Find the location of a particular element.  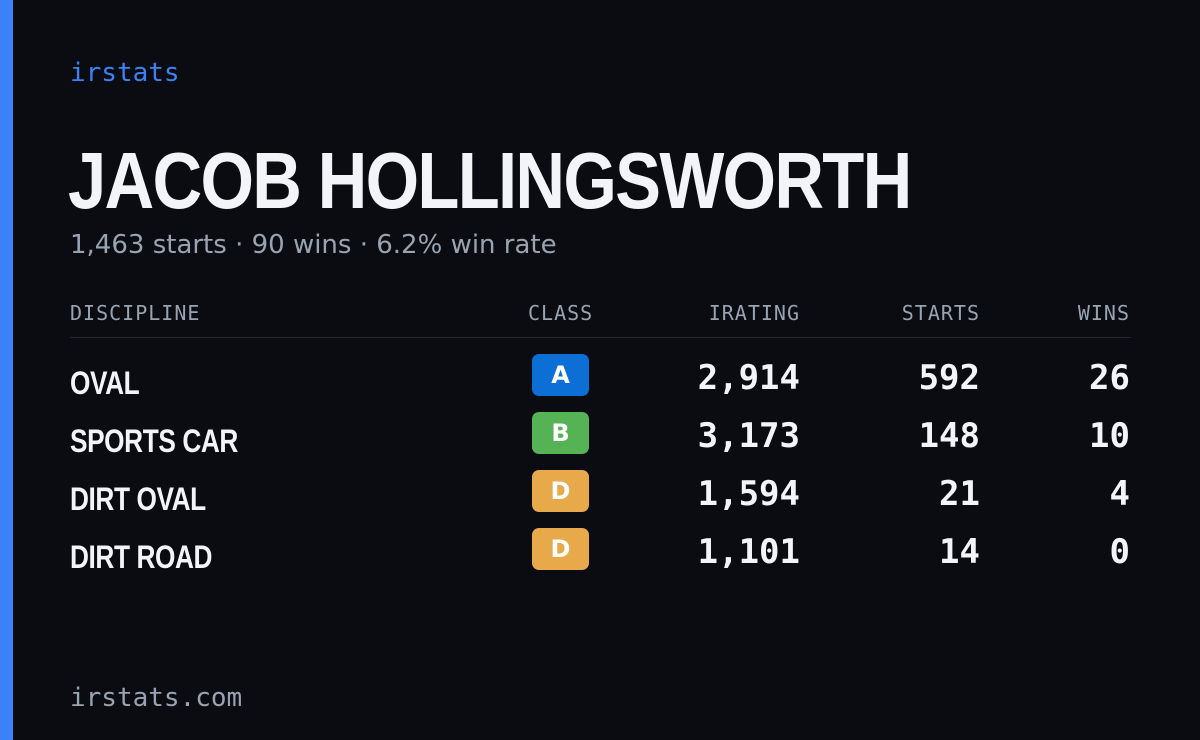

table-row: DIRT OVAL D 1,594 21 4 is located at coordinates (600, 485).